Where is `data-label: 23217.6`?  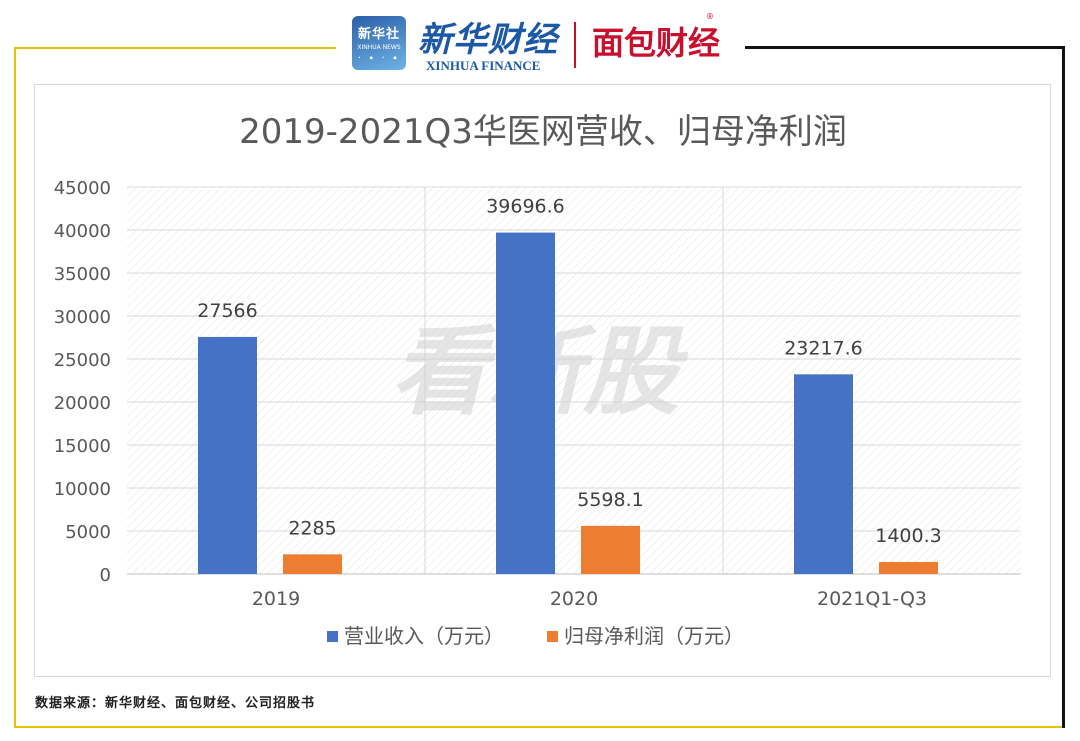
data-label: 23217.6 is located at coordinates (823, 348).